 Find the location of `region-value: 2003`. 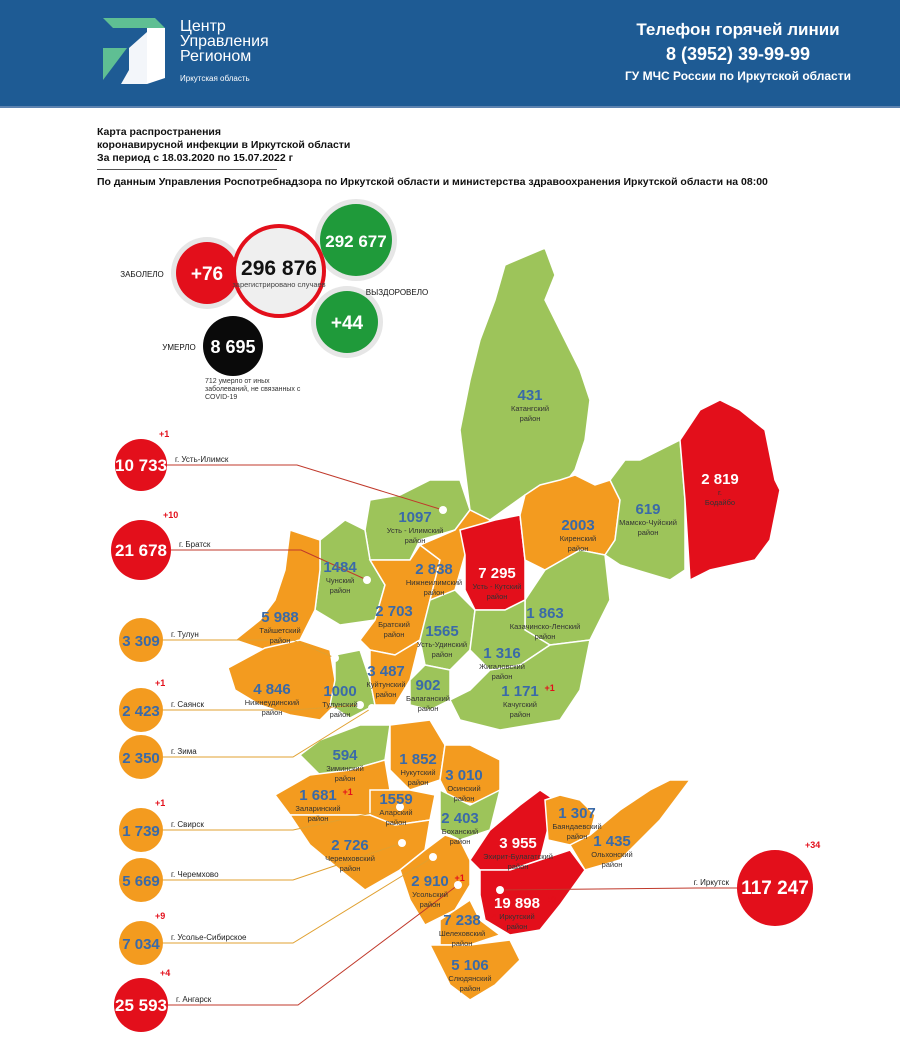

region-value: 2003 is located at coordinates (577, 525).